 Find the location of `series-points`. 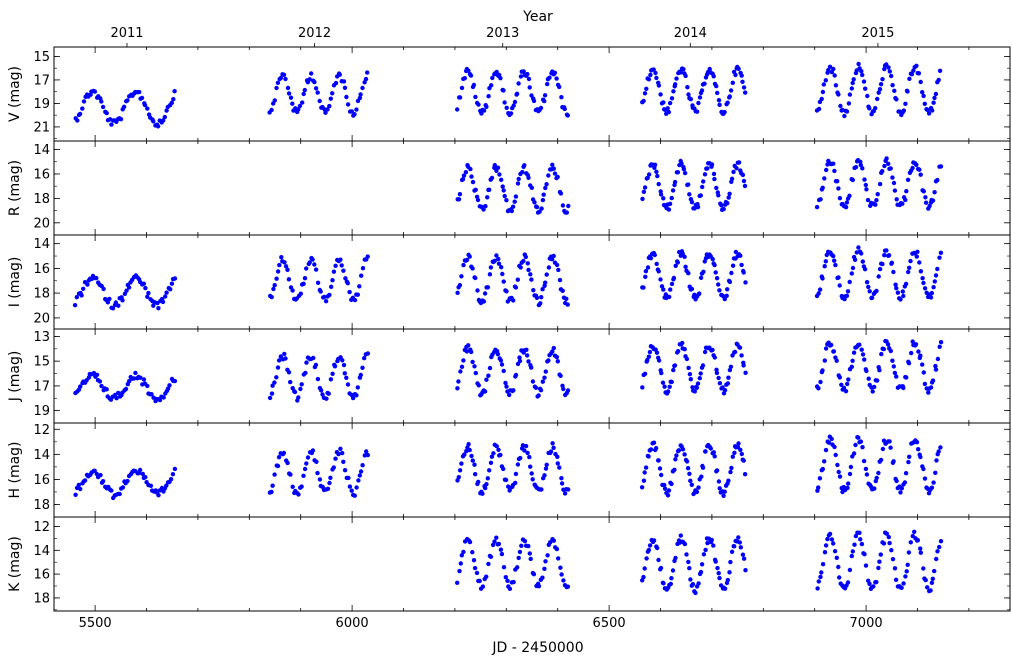

series-points is located at coordinates (508, 278).